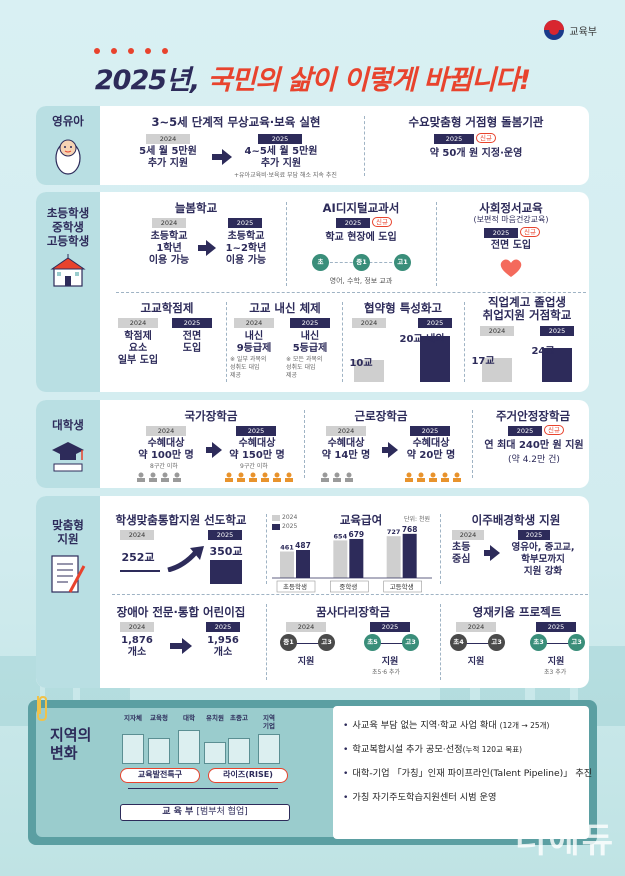 This screenshot has width=625, height=876. Describe the element at coordinates (164, 466) in the screenshot. I see `national-note-2024: 8구간 이하` at that location.